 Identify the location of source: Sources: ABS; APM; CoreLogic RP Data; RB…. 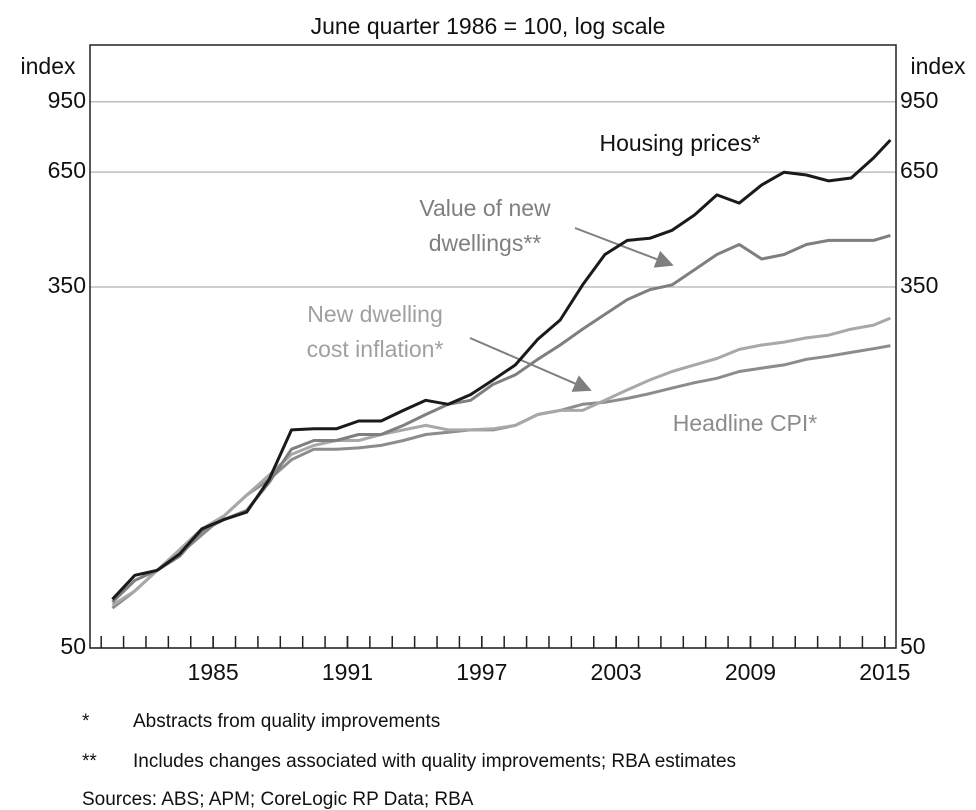
(278, 799).